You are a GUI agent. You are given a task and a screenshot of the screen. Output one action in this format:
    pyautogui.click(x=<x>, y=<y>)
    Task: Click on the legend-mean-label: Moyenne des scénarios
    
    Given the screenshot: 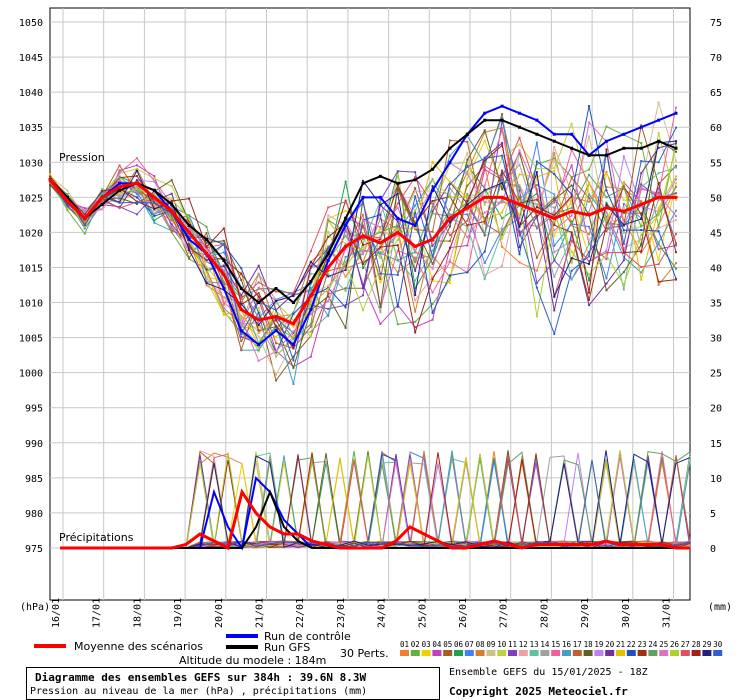 What is the action you would take?
    pyautogui.click(x=138, y=646)
    